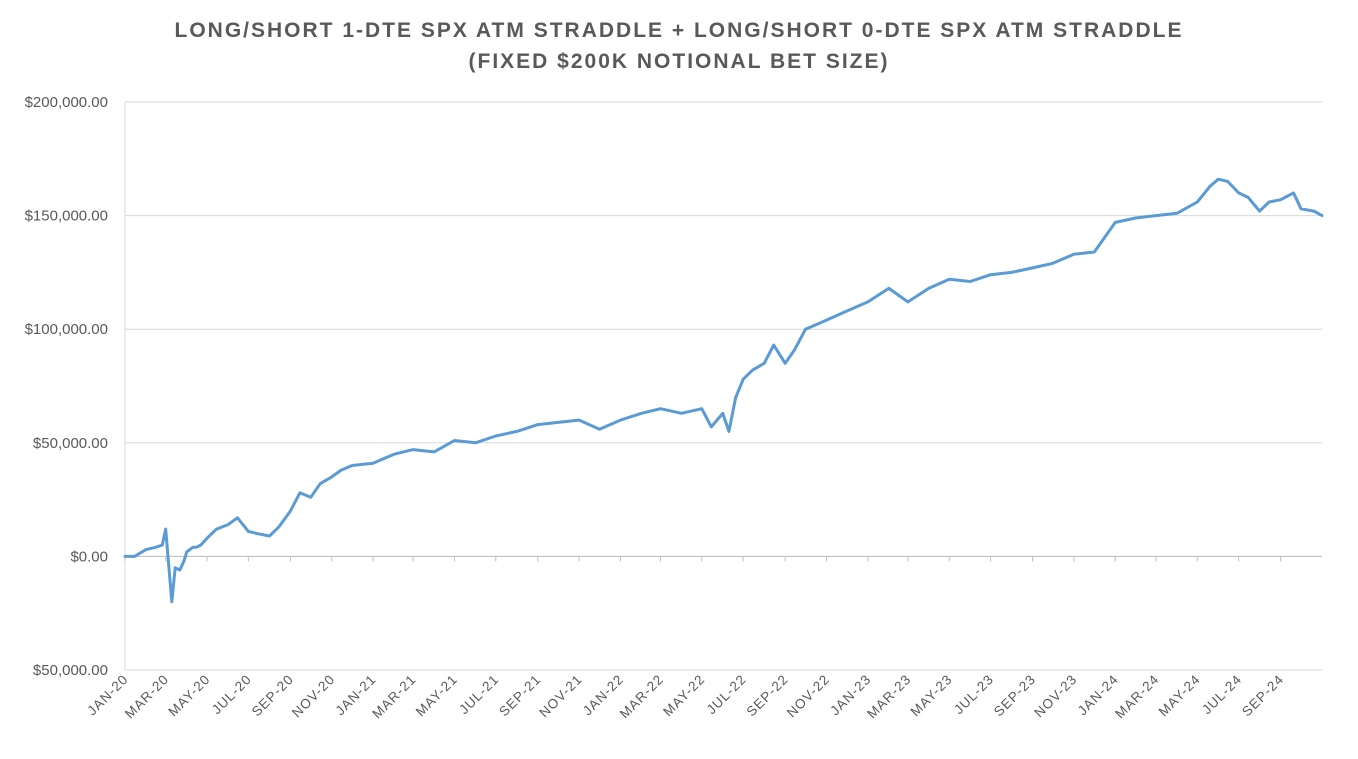  What do you see at coordinates (89, 556) in the screenshot?
I see `y-tick-label: $0.00` at bounding box center [89, 556].